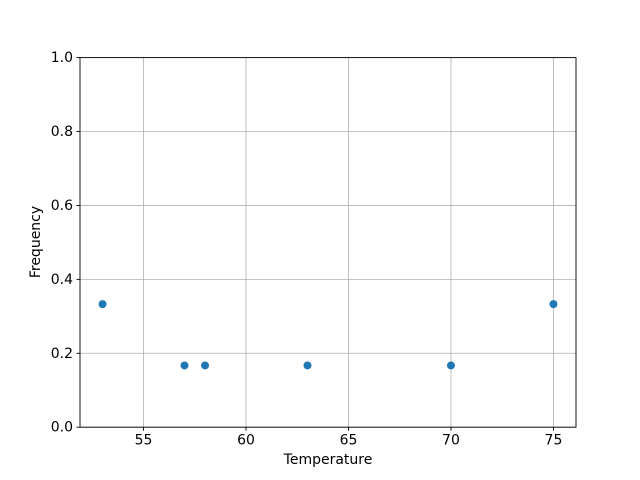 The height and width of the screenshot is (480, 640). I want to click on x-tick-label: 70, so click(451, 441).